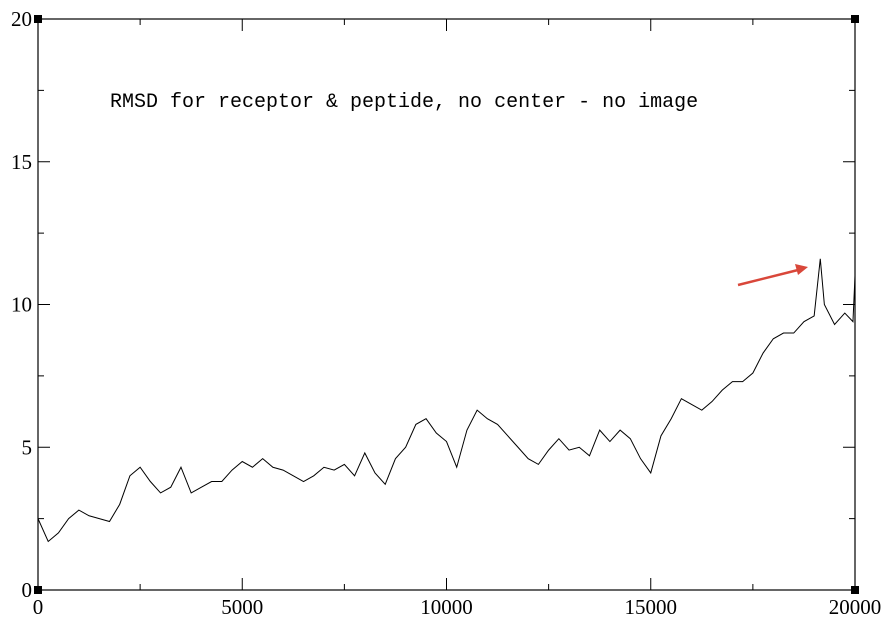  What do you see at coordinates (855, 607) in the screenshot?
I see `x-tick-label: 20000` at bounding box center [855, 607].